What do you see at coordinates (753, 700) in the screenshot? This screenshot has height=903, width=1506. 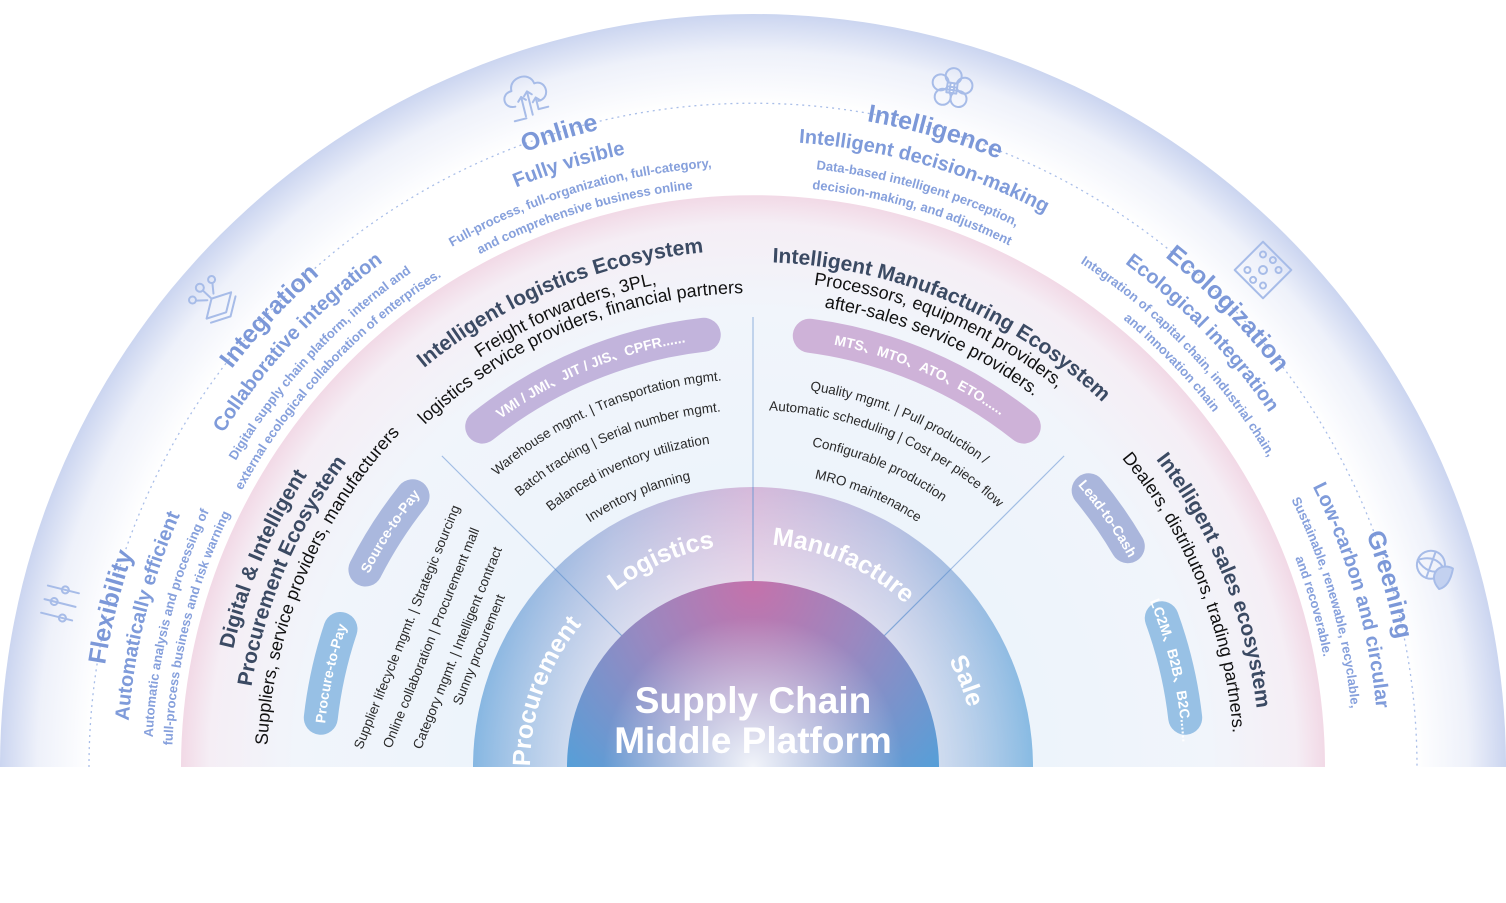 I see `center-title-line-1: Supply Chain` at bounding box center [753, 700].